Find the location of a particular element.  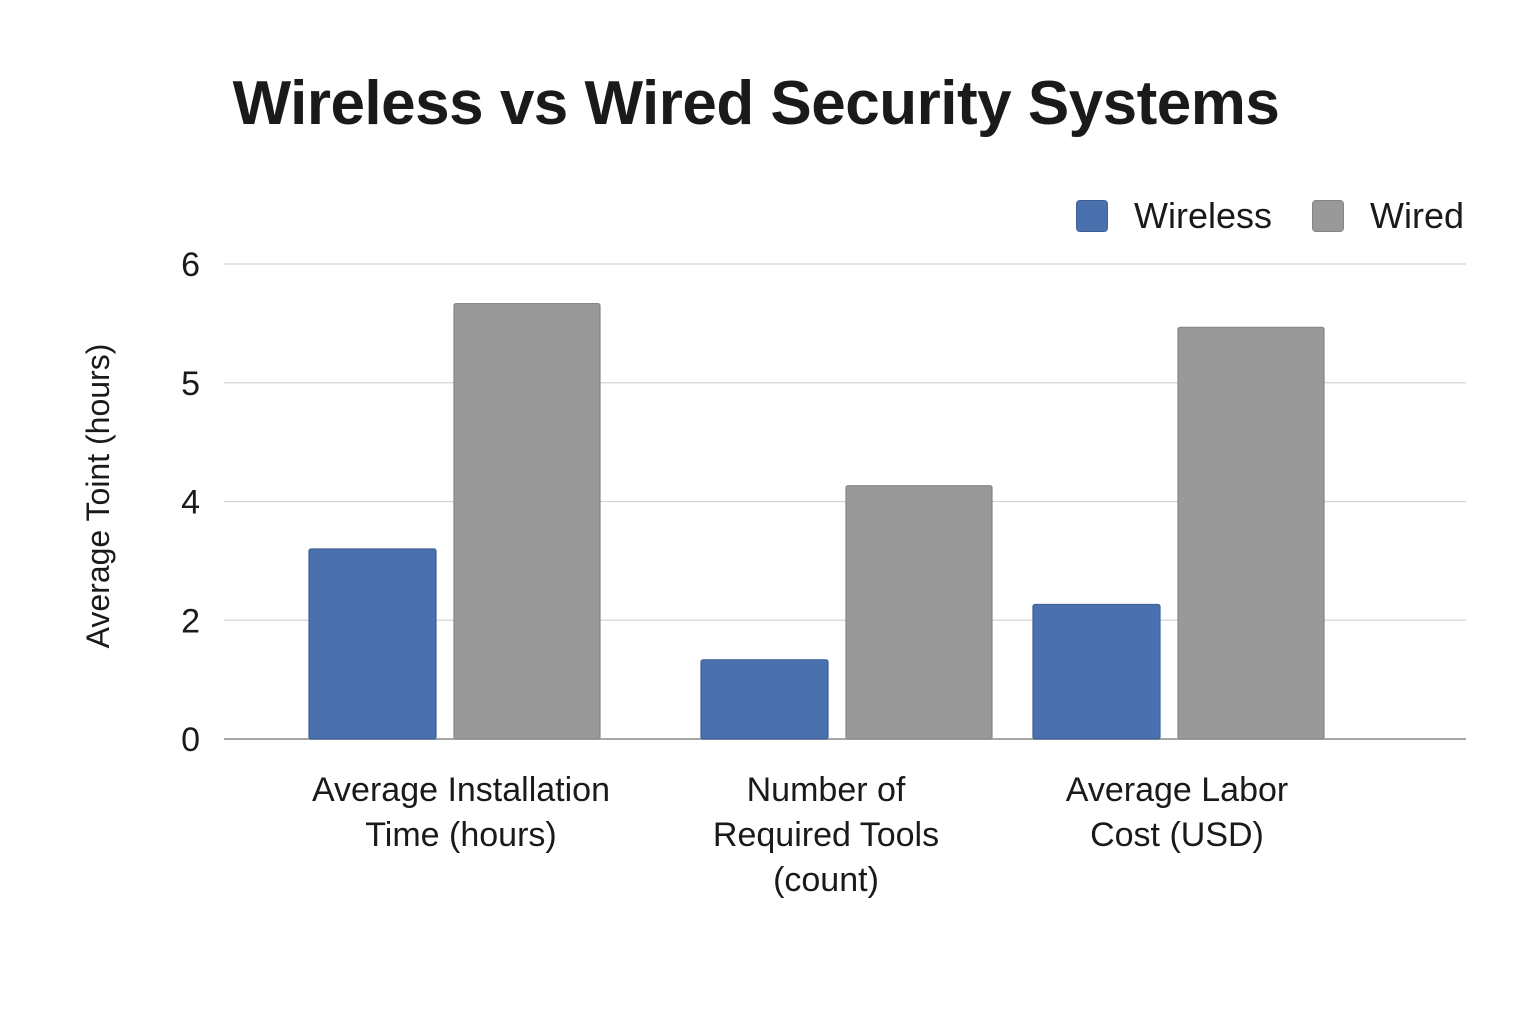

legend-label-wired: Wired is located at coordinates (1417, 215).